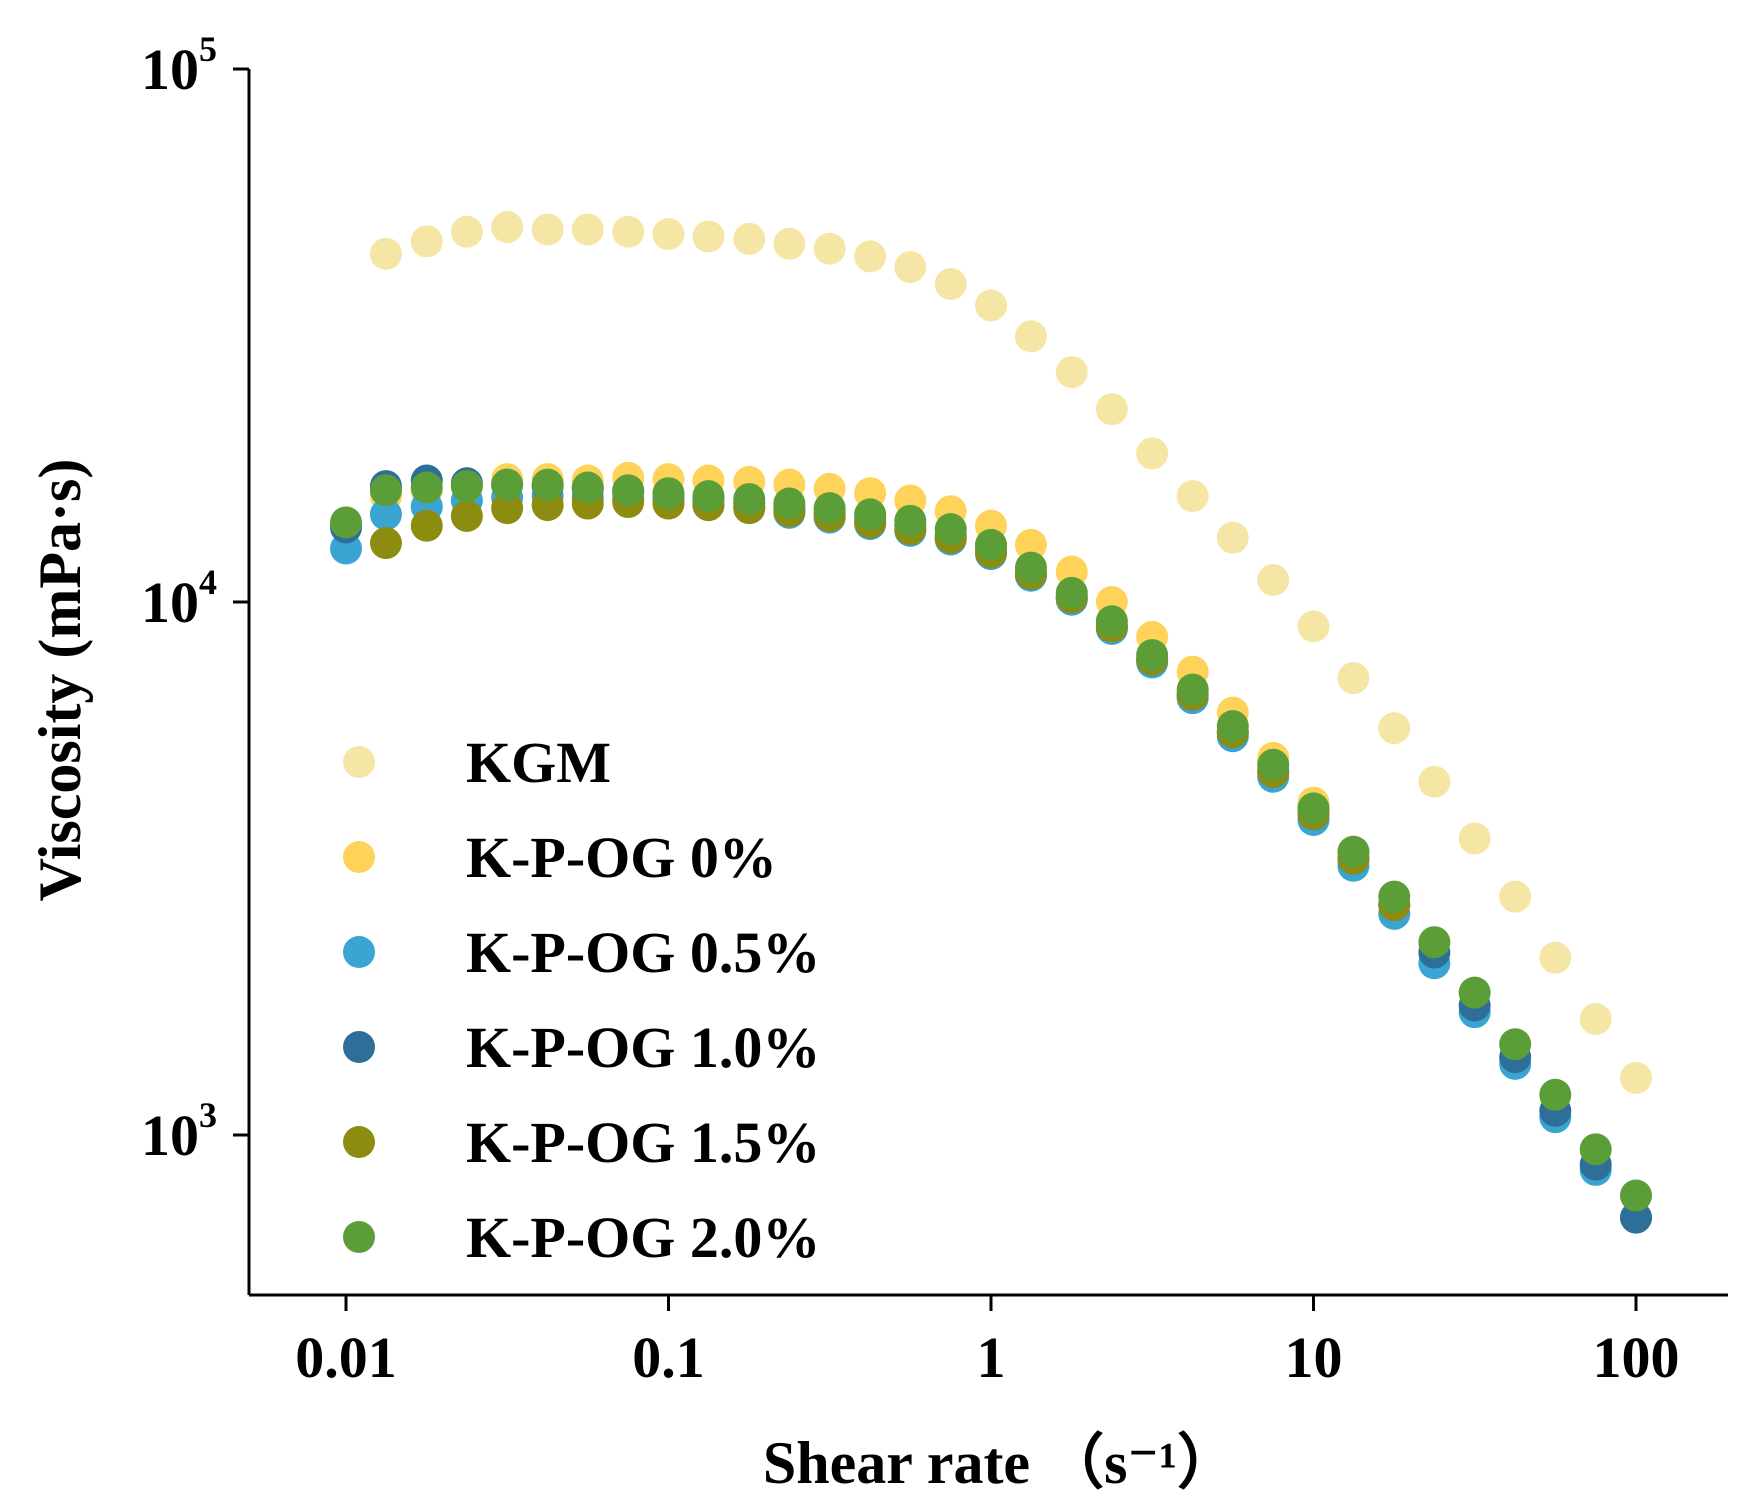 The height and width of the screenshot is (1510, 1757). Describe the element at coordinates (643, 1142) in the screenshot. I see `legend-label: K-P-OG 1.5%` at that location.